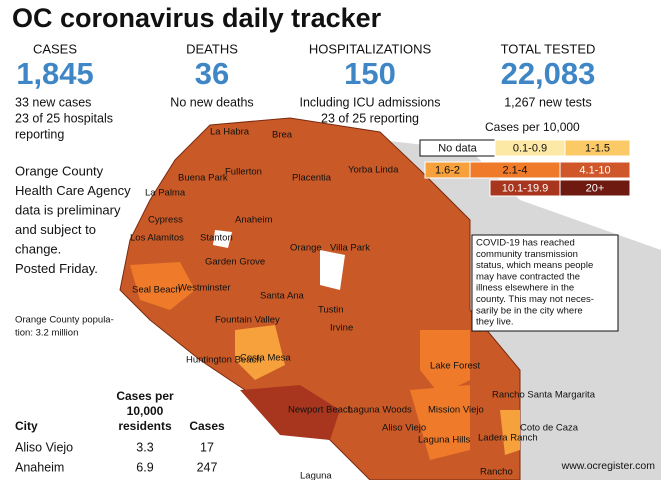  Describe the element at coordinates (341, 328) in the screenshot. I see `map-label: Irvine` at that location.